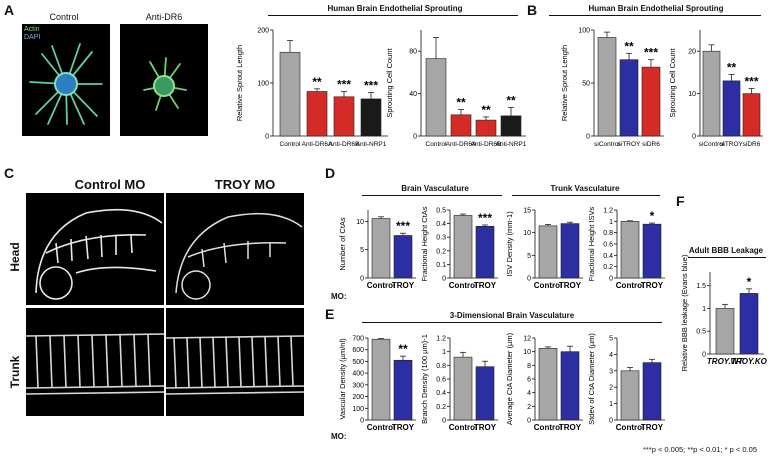 This screenshot has height=462, width=769. What do you see at coordinates (339, 296) in the screenshot?
I see `mo-prefix-d: MO:` at bounding box center [339, 296].